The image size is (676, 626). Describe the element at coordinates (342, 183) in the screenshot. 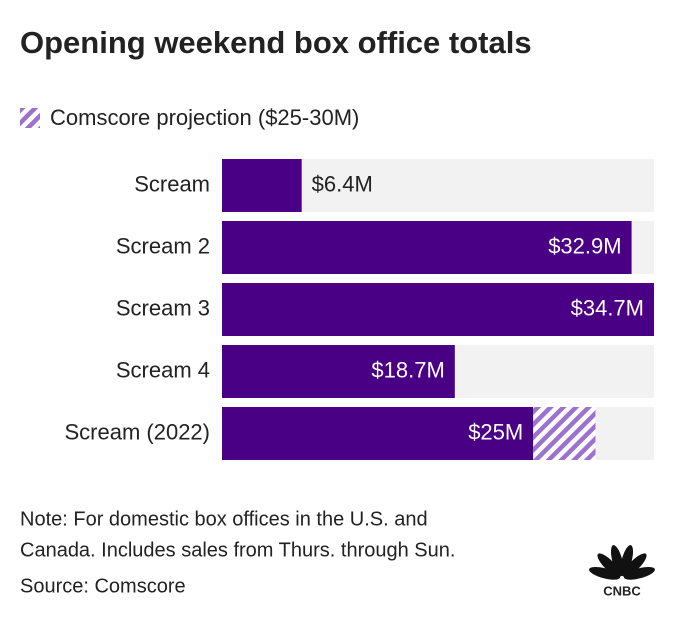

I see `value-label: $6.4M` at that location.